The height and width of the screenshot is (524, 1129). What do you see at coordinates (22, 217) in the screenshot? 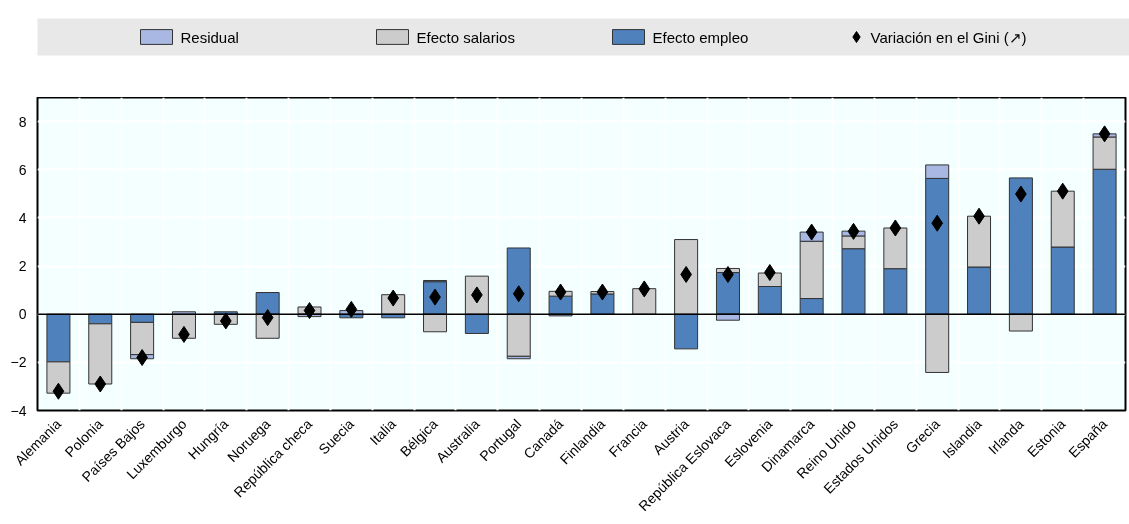
I see `y-tick-label: 4` at bounding box center [22, 217].